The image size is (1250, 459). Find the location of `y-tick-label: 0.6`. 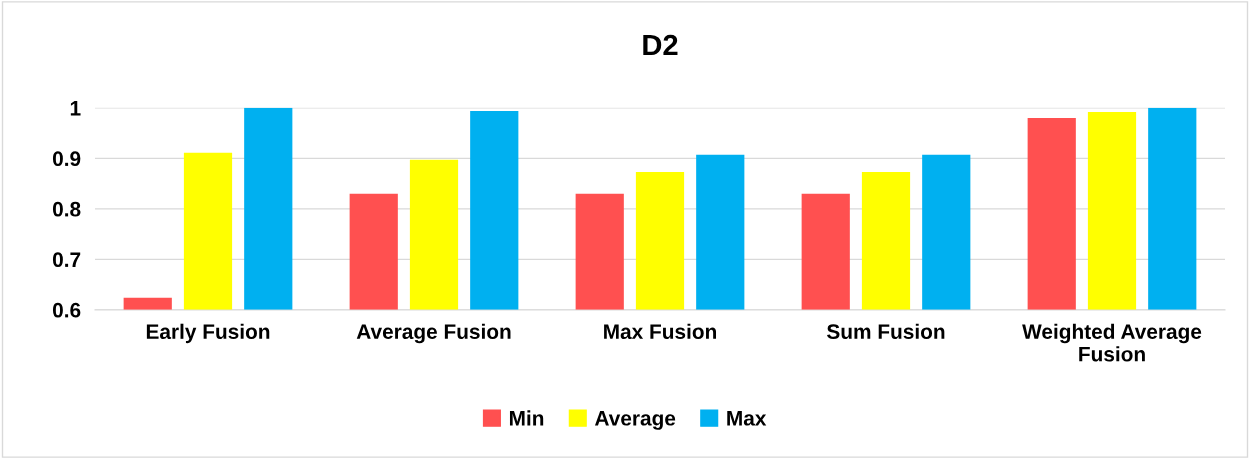

y-tick-label: 0.6 is located at coordinates (66, 310).